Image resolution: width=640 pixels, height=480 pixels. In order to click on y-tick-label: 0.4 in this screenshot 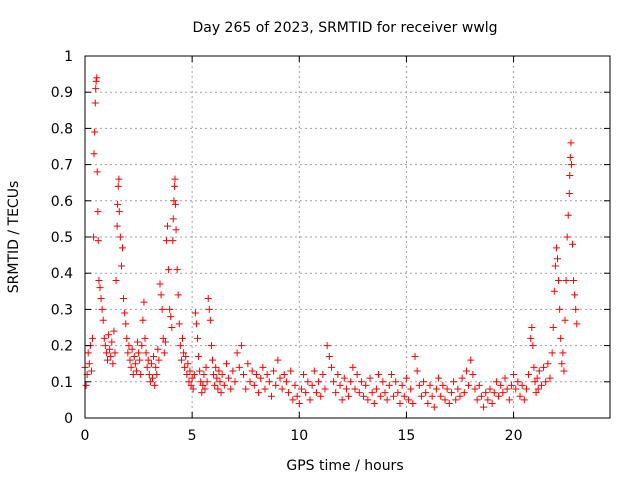, I will do `click(62, 274)`.